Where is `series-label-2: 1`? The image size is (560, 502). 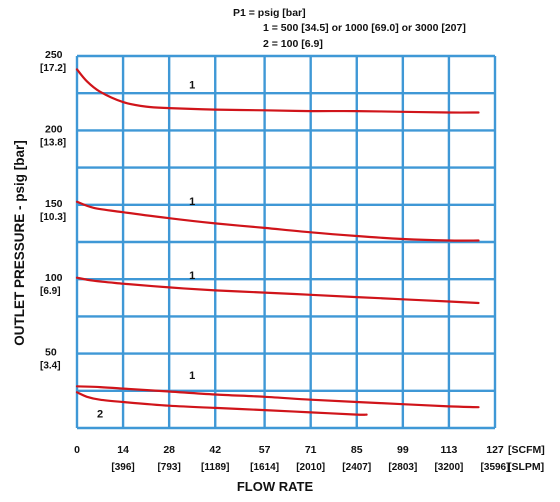 series-label-2: 1 is located at coordinates (192, 276).